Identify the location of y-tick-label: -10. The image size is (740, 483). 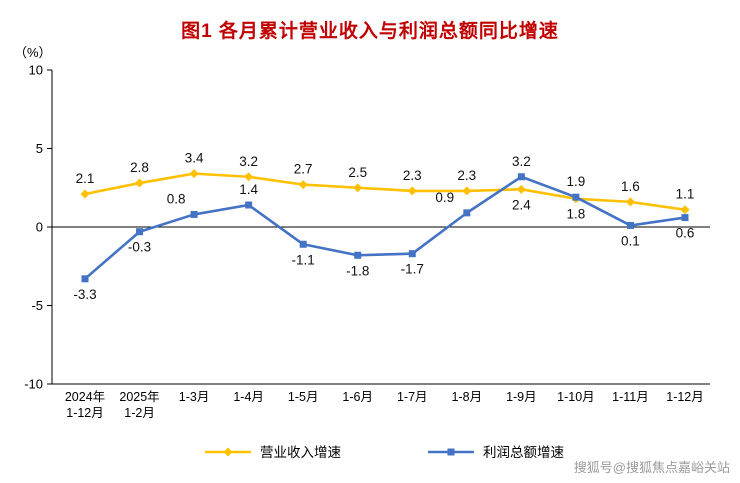
(33, 384).